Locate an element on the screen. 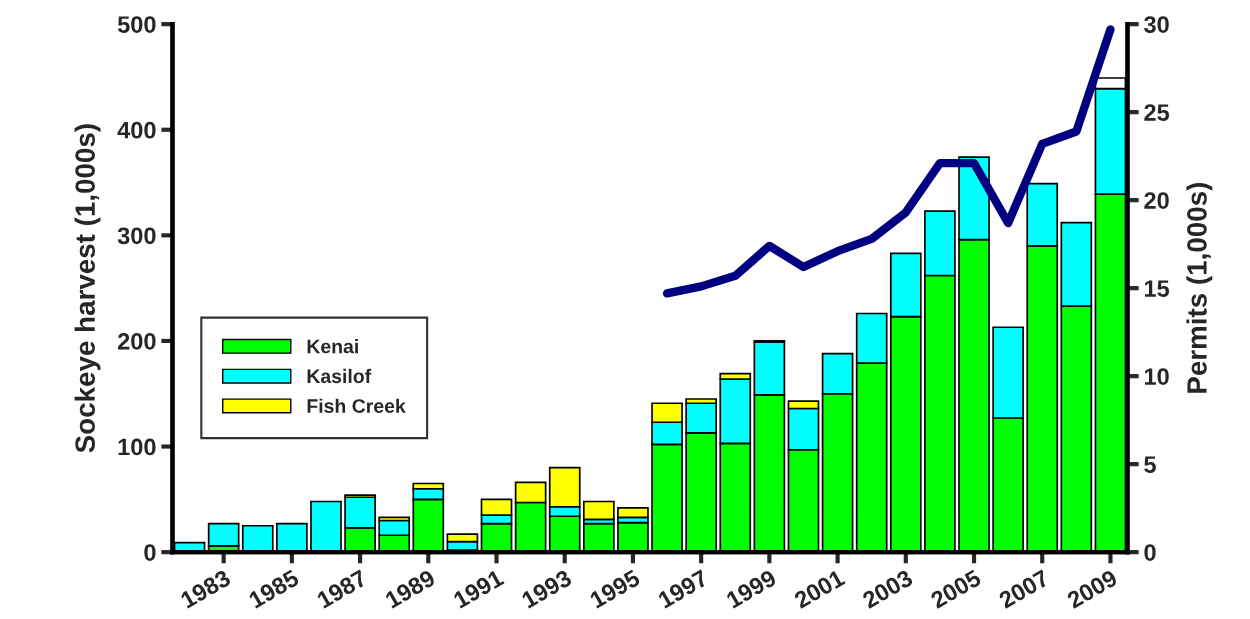  y2-tick-label: 25 is located at coordinates (1157, 112).